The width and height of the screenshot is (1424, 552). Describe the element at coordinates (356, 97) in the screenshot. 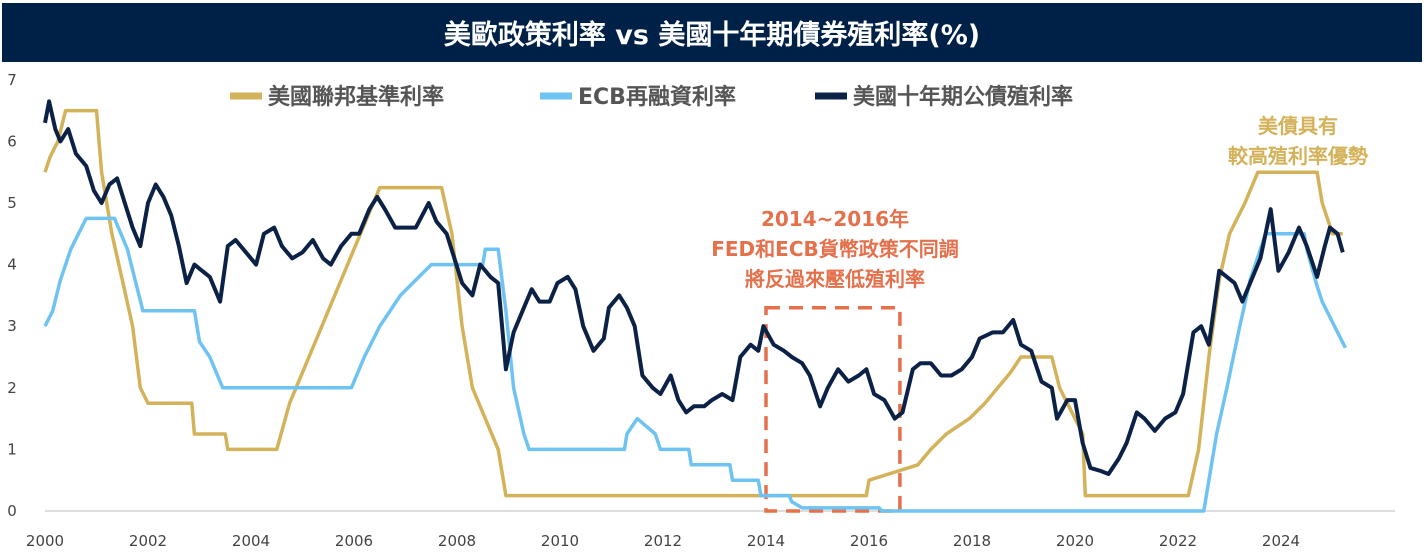

I see `legend-label-fed: 美國聯邦基準利率` at that location.